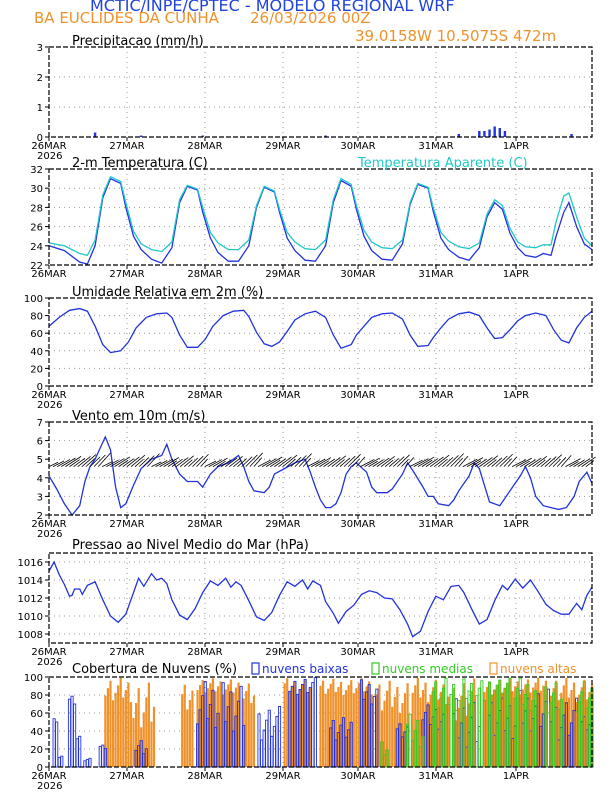 The height and width of the screenshot is (792, 612). I want to click on series-line-umidade-relativa, so click(320, 330).